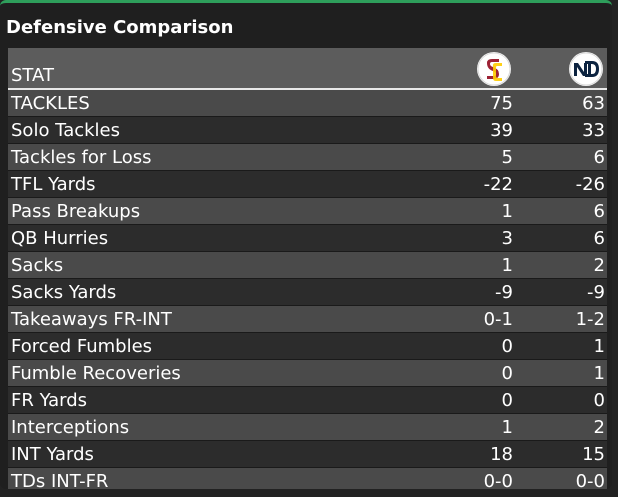 The height and width of the screenshot is (497, 618). What do you see at coordinates (307, 69) in the screenshot?
I see `table-header: STAT` at bounding box center [307, 69].